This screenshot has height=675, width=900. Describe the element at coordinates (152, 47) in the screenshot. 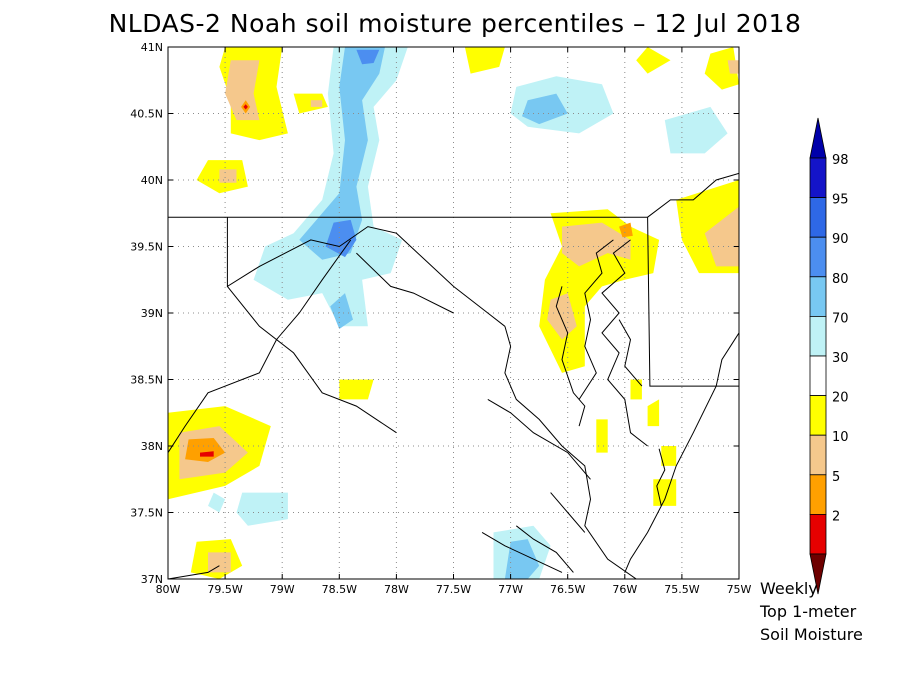

I see `y-tick-label-0: 41N` at that location.